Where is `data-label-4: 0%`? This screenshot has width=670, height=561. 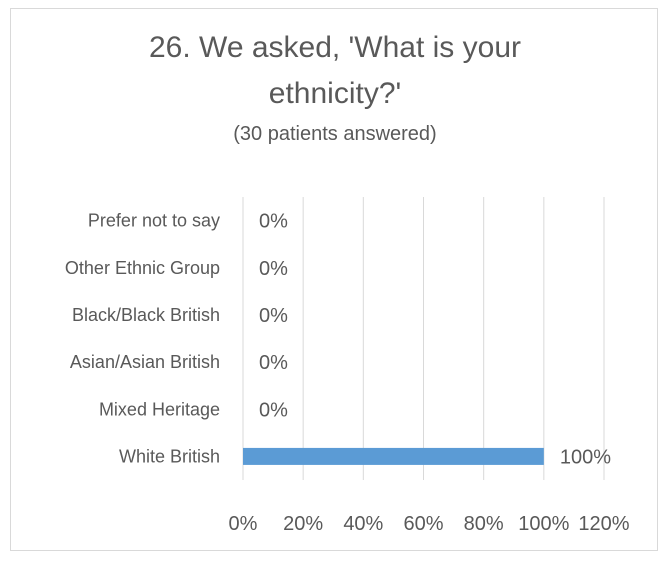 data-label-4: 0% is located at coordinates (273, 269).